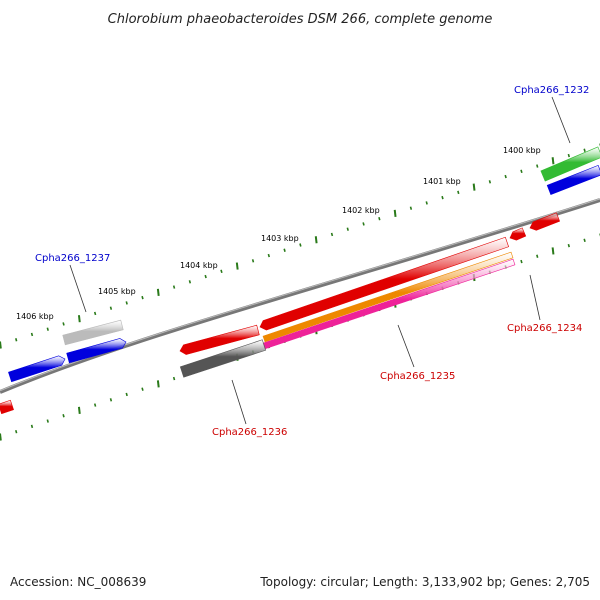  I want to click on tick-label-1406: 1406 kbp, so click(35, 316).